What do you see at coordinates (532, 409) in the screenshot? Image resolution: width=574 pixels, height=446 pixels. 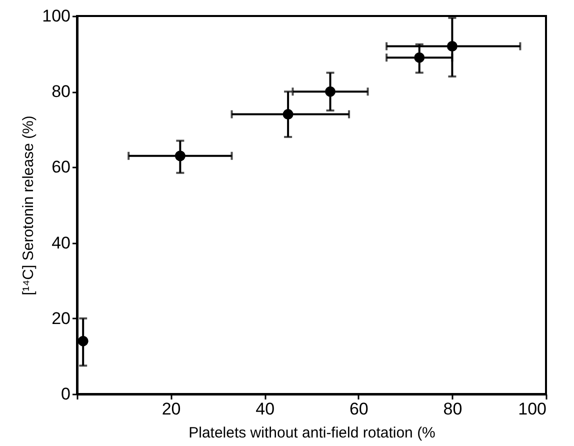 I see `x-tick-label: 100` at bounding box center [532, 409].